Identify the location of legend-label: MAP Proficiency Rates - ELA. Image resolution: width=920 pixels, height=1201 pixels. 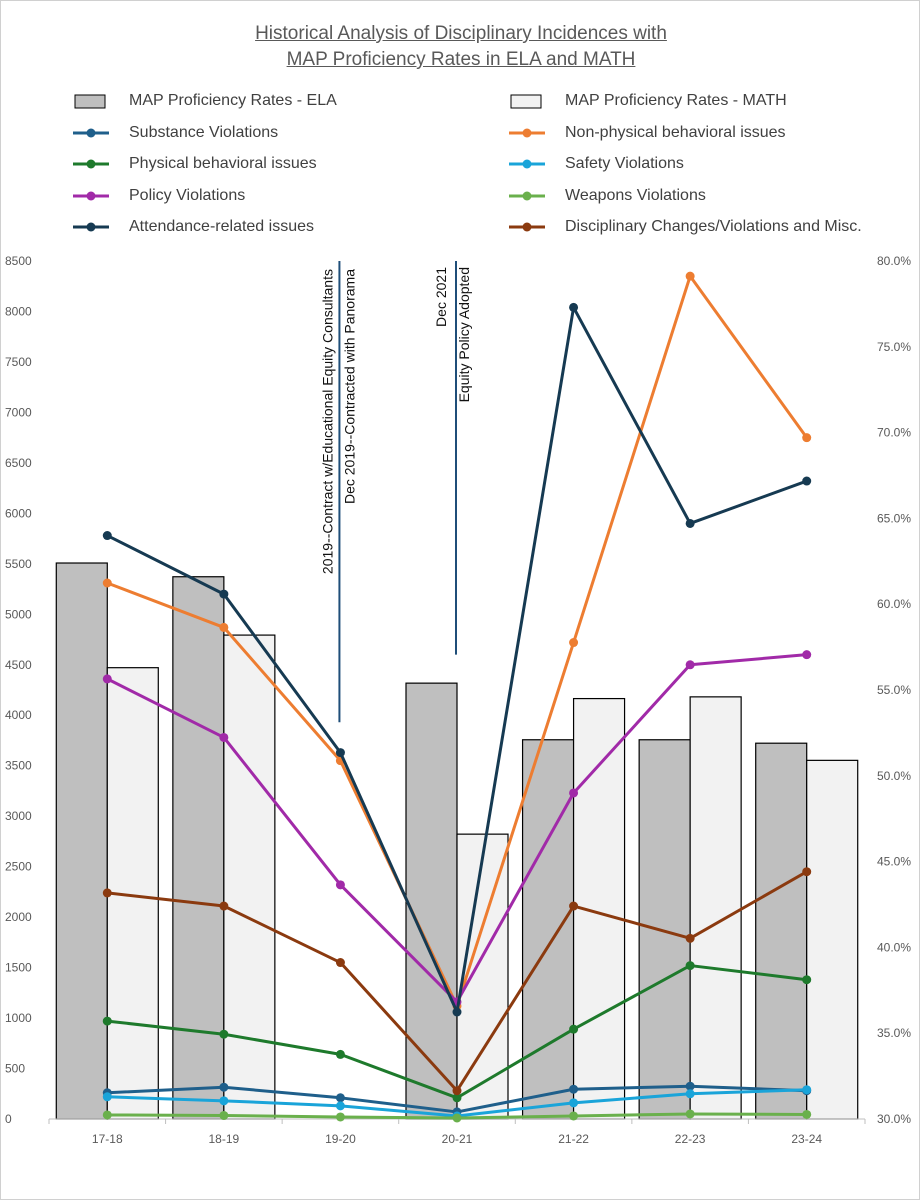
(233, 100).